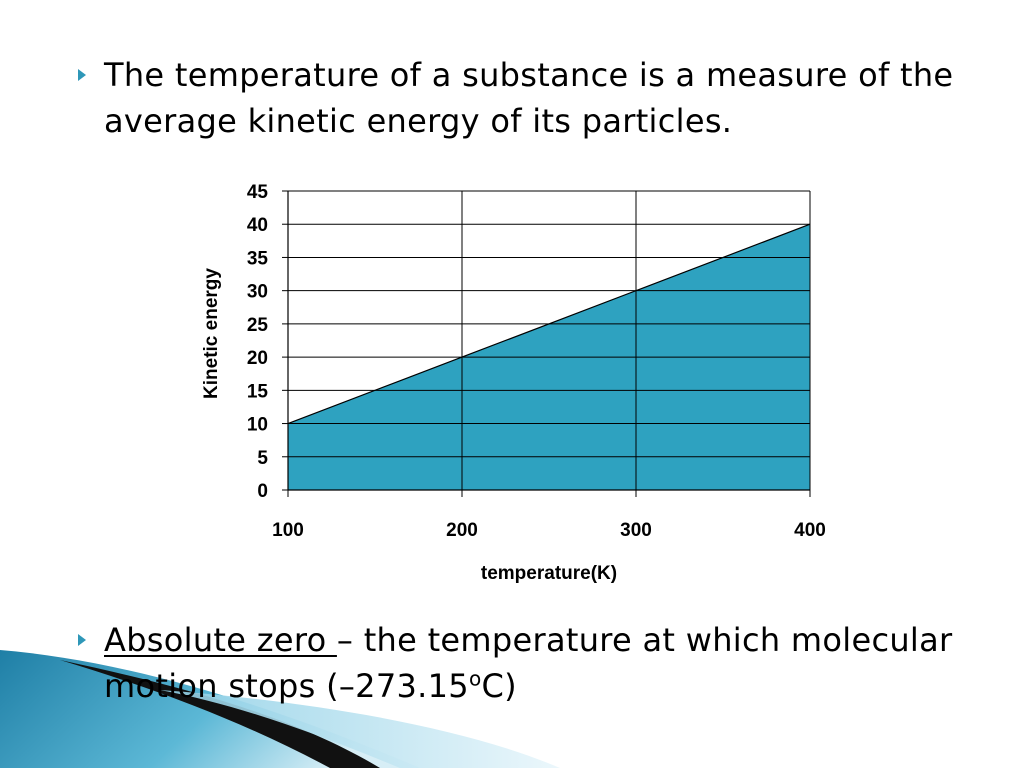 The image size is (1024, 768). What do you see at coordinates (257, 425) in the screenshot?
I see `y-tick-label: 10` at bounding box center [257, 425].